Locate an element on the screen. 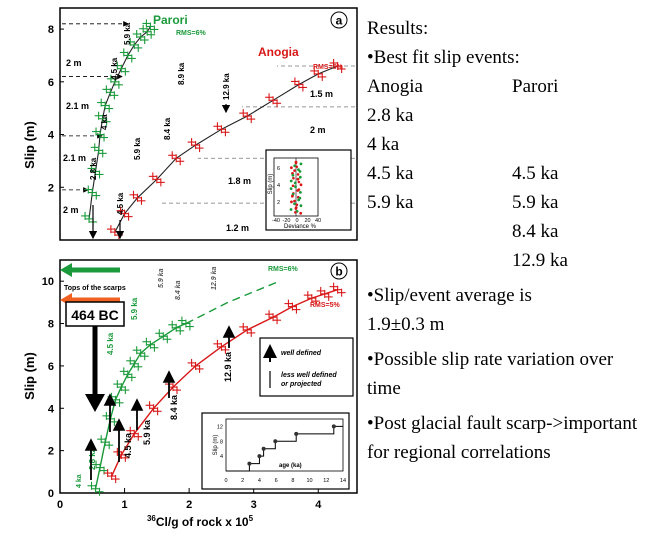 Image resolution: width=648 pixels, height=540 pixels. y-tick-label: 2 is located at coordinates (51, 452).